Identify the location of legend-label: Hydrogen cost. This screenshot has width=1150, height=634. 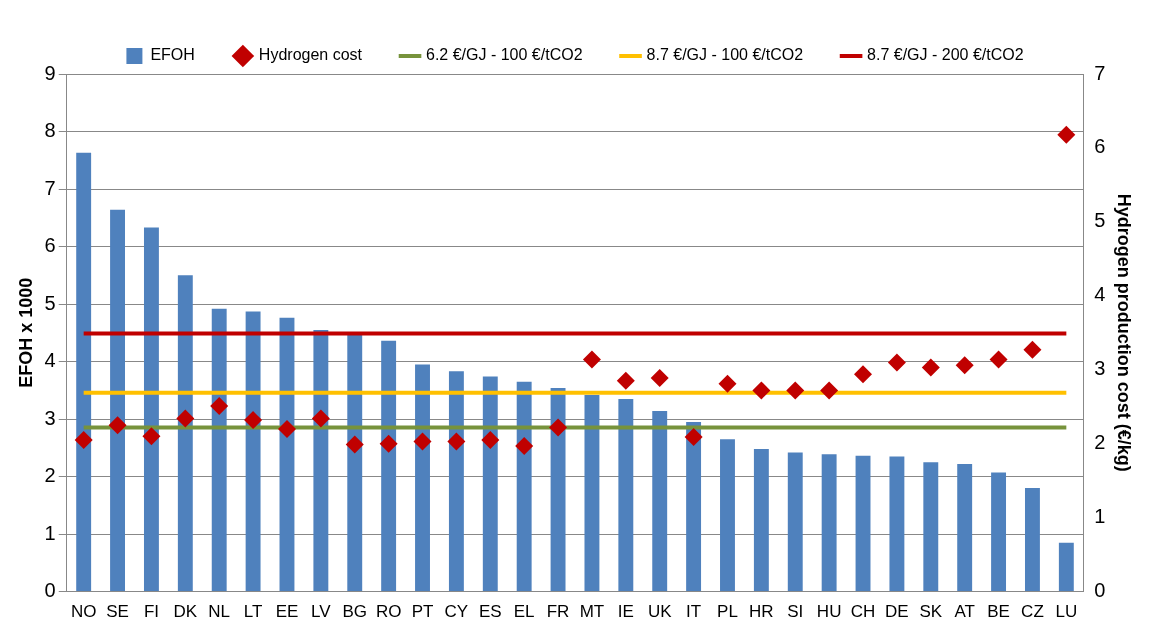
(310, 55).